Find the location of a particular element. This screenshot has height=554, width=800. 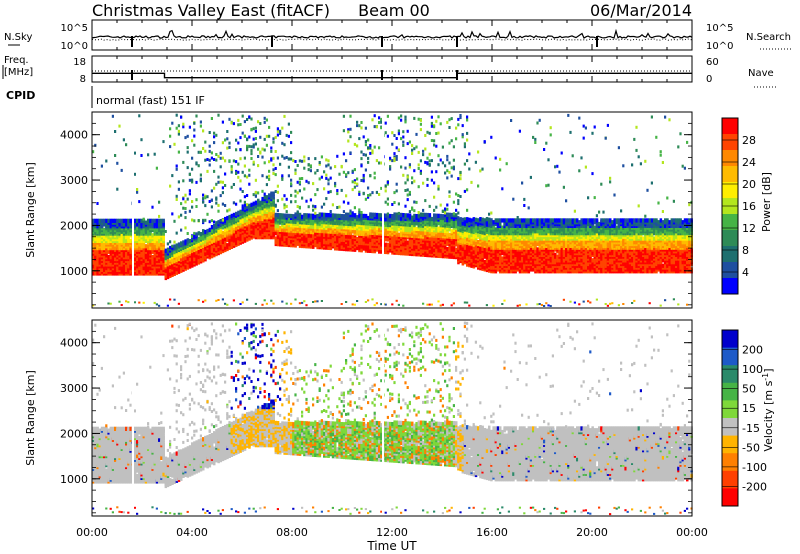

time-axis-label: Time UT is located at coordinates (391, 546).